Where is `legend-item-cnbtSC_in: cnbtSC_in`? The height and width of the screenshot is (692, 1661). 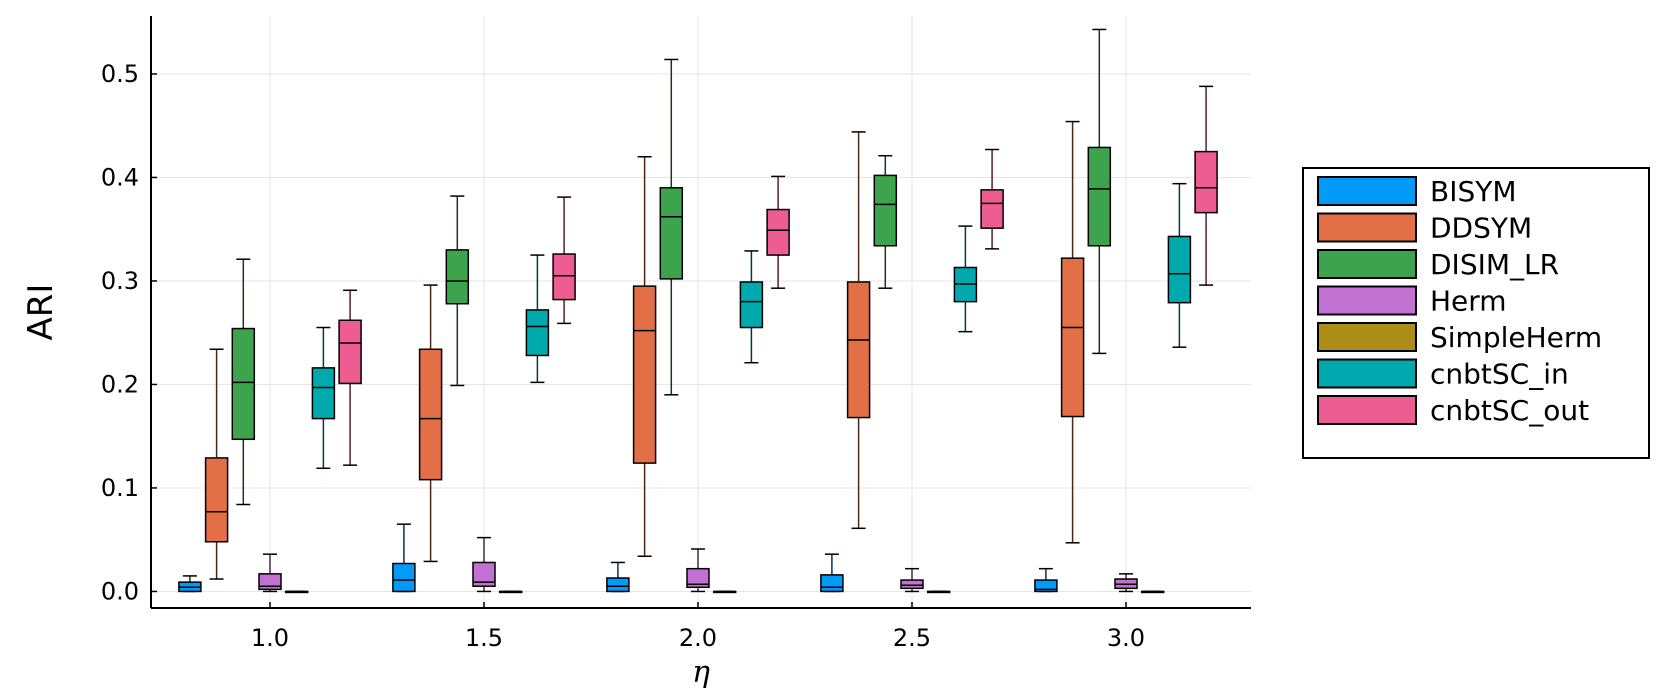
legend-item-cnbtSC_in: cnbtSC_in is located at coordinates (1443, 374).